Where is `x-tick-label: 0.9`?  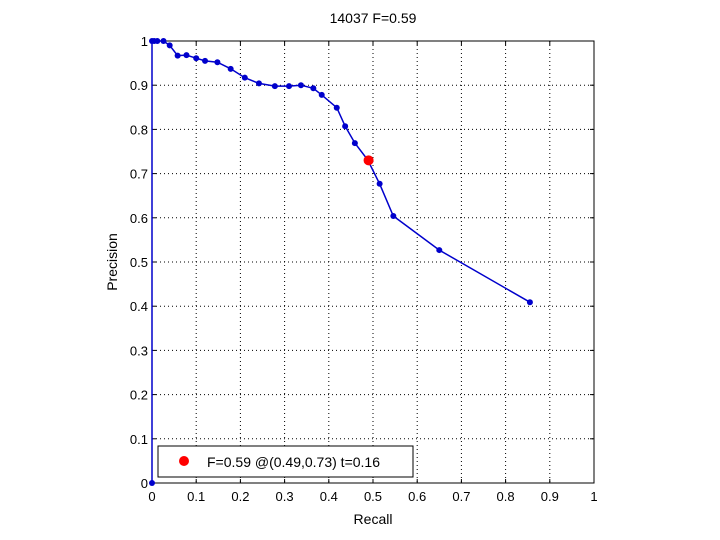 x-tick-label: 0.9 is located at coordinates (550, 496).